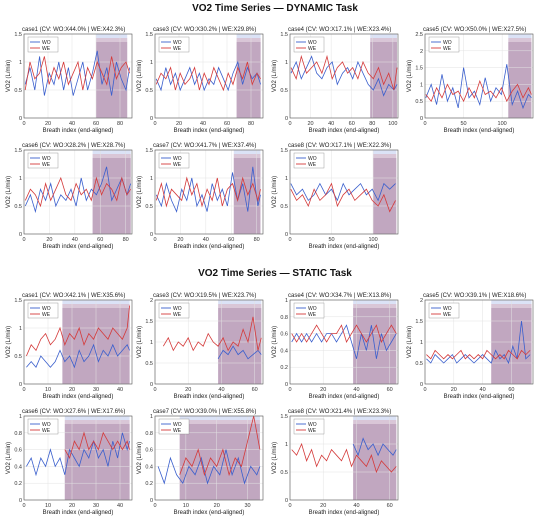  I want to click on panel-title: case6 (CV: WO:X27.6% | WE:X17.6%), so click(73, 412).